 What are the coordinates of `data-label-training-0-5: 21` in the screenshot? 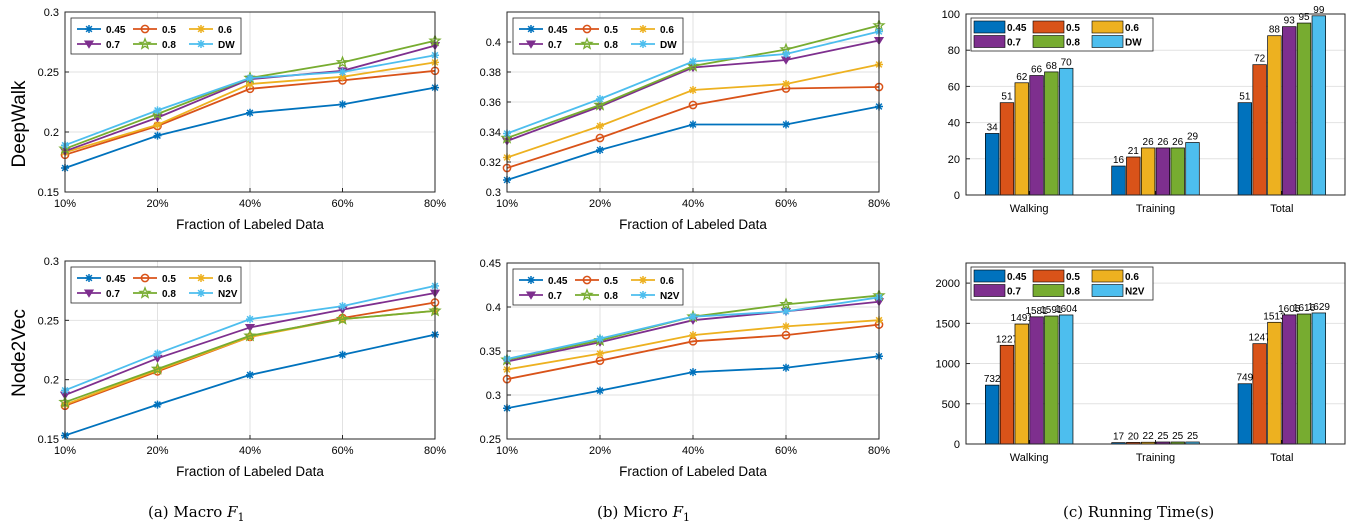 It's located at (1134, 151).